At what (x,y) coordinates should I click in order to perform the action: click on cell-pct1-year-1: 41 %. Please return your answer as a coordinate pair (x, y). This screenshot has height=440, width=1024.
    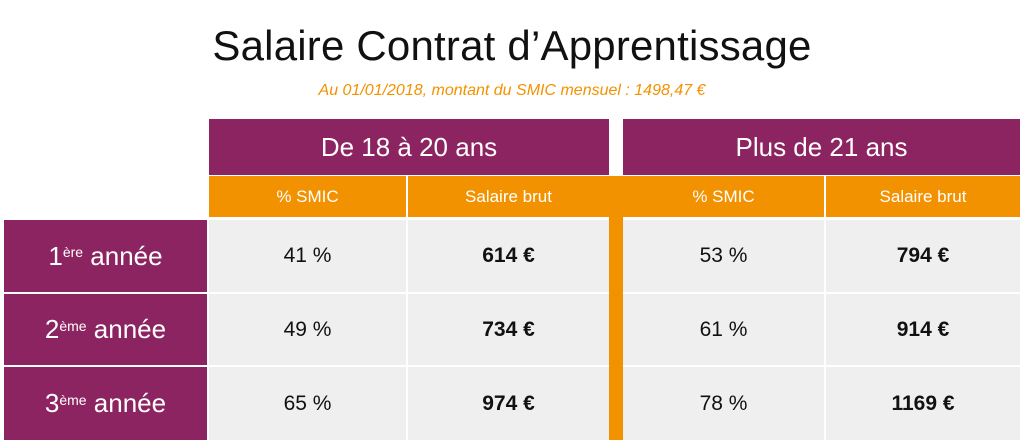
    Looking at the image, I should click on (307, 256).